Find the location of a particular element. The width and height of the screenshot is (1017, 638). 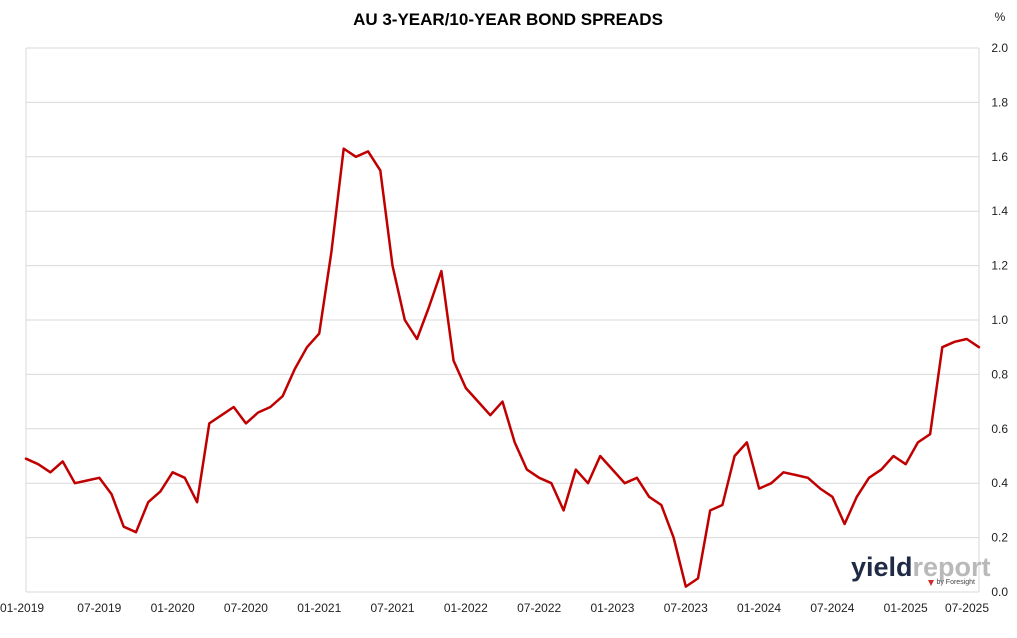

x-tick-label: 07-2021 is located at coordinates (393, 608).